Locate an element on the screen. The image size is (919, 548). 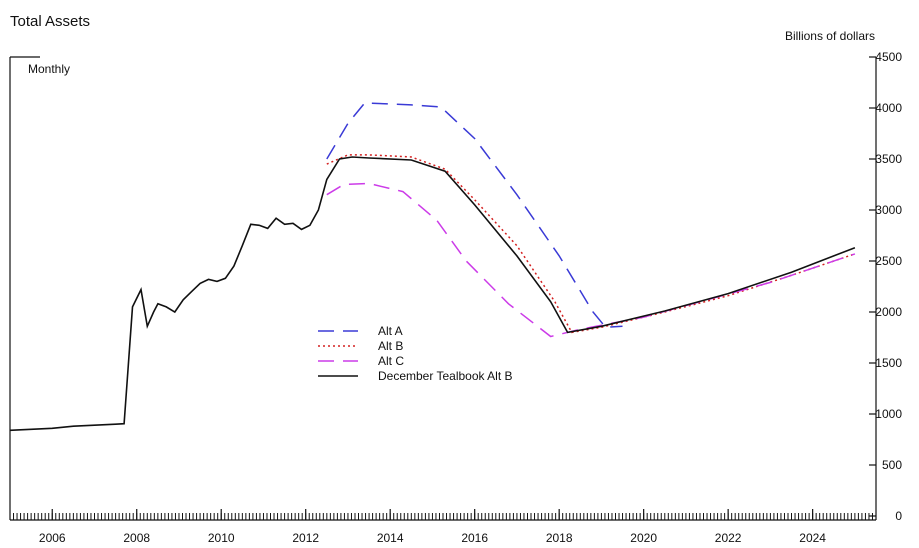
frequency-label: Monthly is located at coordinates (49, 69).